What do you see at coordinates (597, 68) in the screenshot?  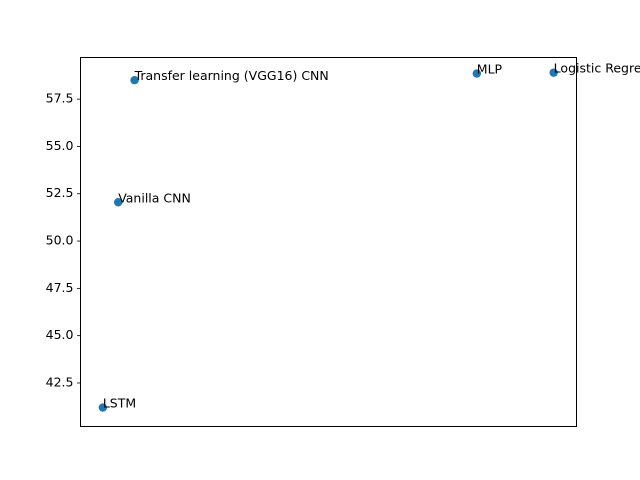 I see `point-annotation: Logistic Regression` at bounding box center [597, 68].